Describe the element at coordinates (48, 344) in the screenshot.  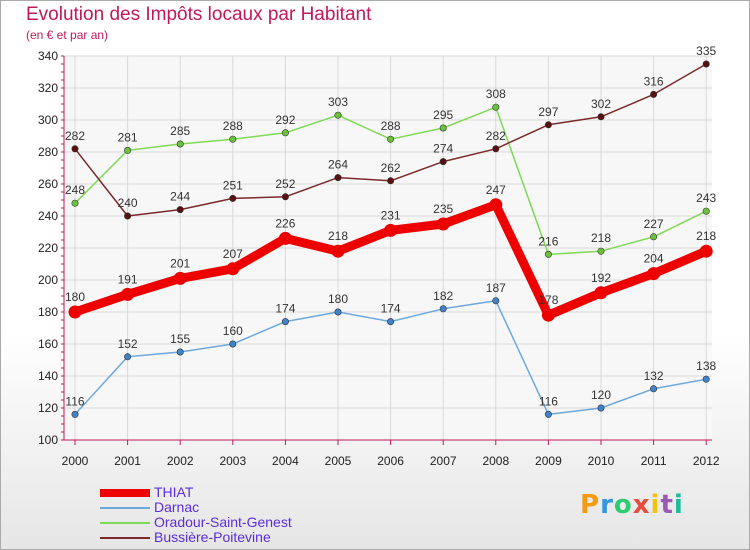
I see `y-tick-label: 160` at that location.